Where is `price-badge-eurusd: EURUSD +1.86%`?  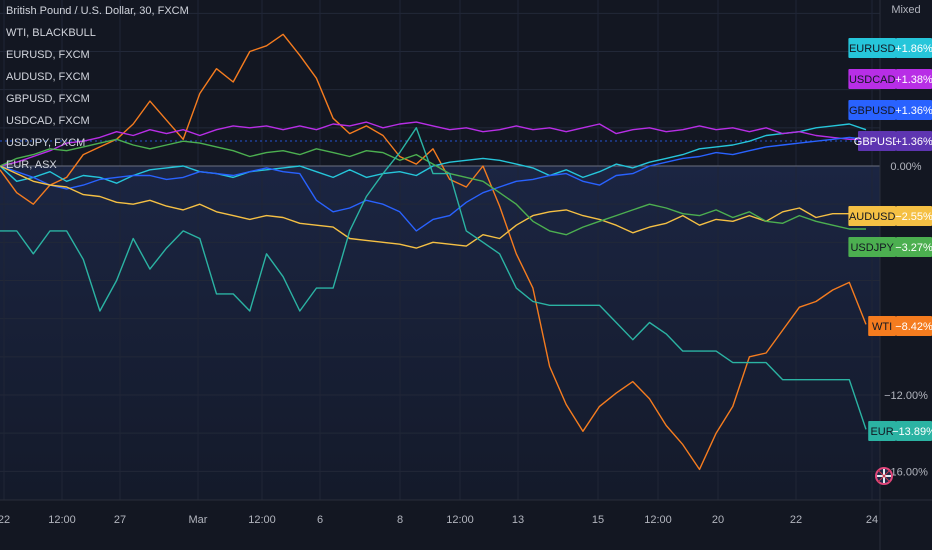
price-badge-eurusd: EURUSD +1.86% is located at coordinates (890, 48).